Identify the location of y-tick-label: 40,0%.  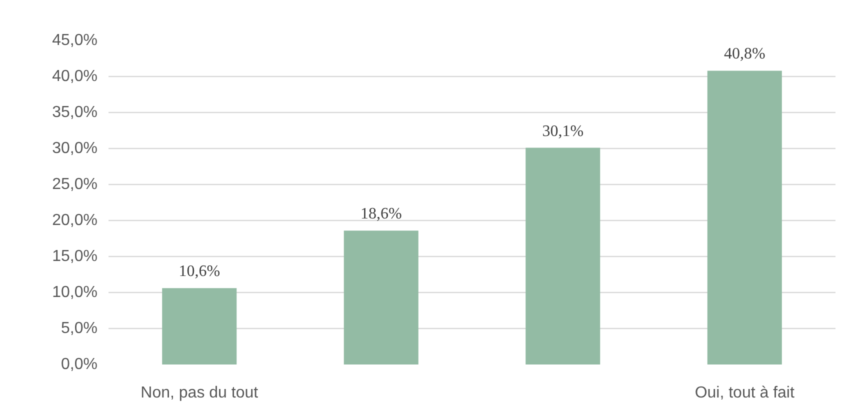
(75, 76).